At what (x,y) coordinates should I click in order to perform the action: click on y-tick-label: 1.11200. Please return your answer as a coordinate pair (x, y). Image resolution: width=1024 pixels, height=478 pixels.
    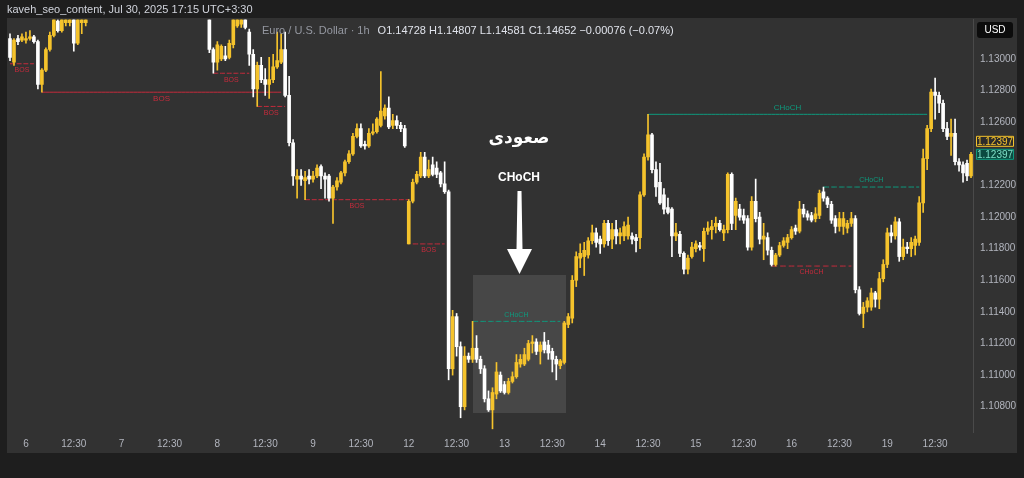
    Looking at the image, I should click on (998, 343).